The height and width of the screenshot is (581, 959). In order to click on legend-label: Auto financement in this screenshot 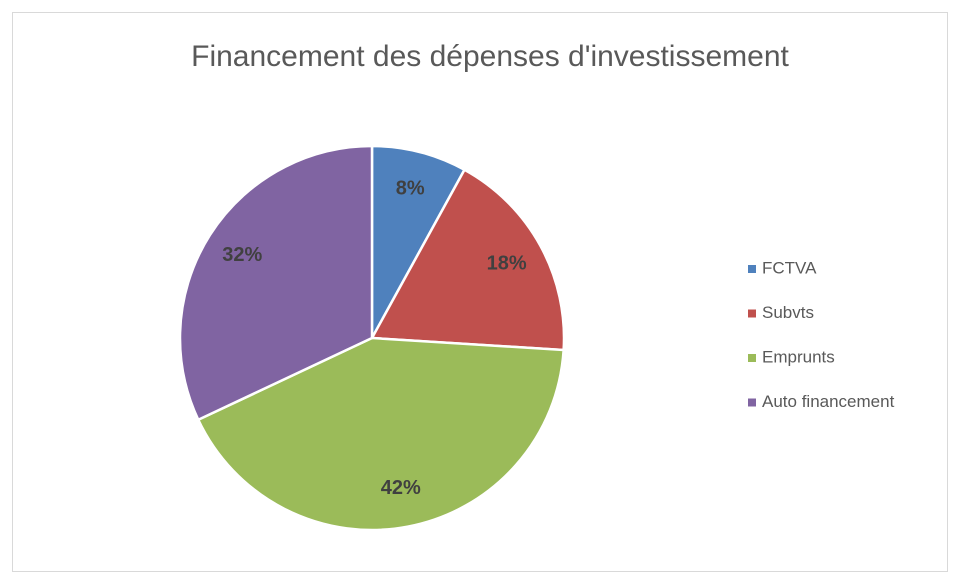, I will do `click(828, 401)`.